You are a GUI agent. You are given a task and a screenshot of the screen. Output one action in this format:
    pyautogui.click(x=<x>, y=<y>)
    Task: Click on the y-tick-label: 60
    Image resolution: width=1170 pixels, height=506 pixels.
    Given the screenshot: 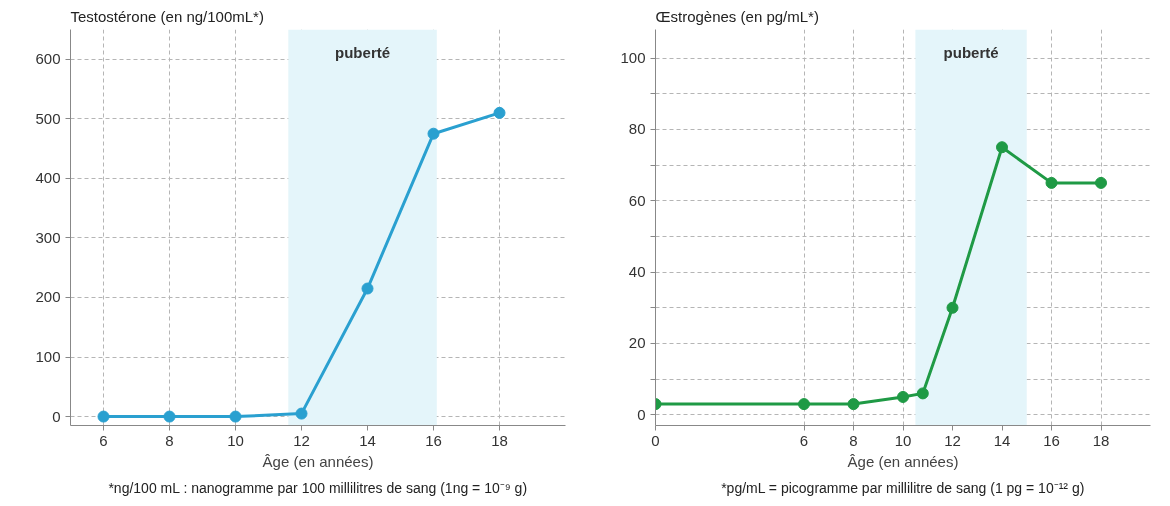 What is the action you would take?
    pyautogui.click(x=637, y=200)
    